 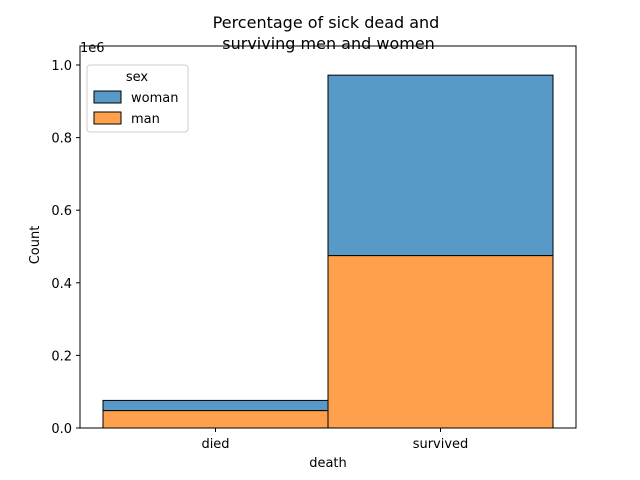 What do you see at coordinates (61, 66) in the screenshot?
I see `y-tick-label: 1.0` at bounding box center [61, 66].